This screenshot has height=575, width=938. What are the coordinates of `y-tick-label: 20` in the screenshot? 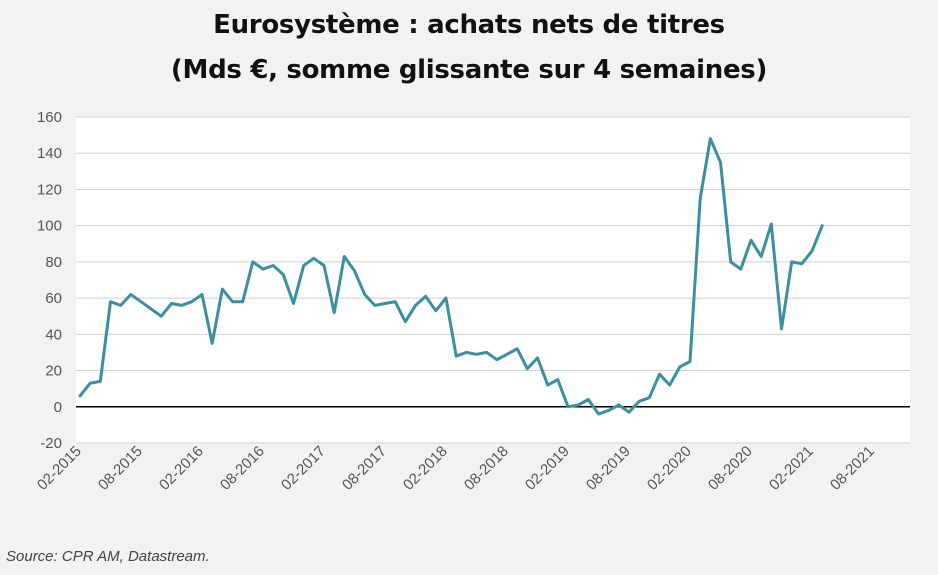 It's located at (53, 371).